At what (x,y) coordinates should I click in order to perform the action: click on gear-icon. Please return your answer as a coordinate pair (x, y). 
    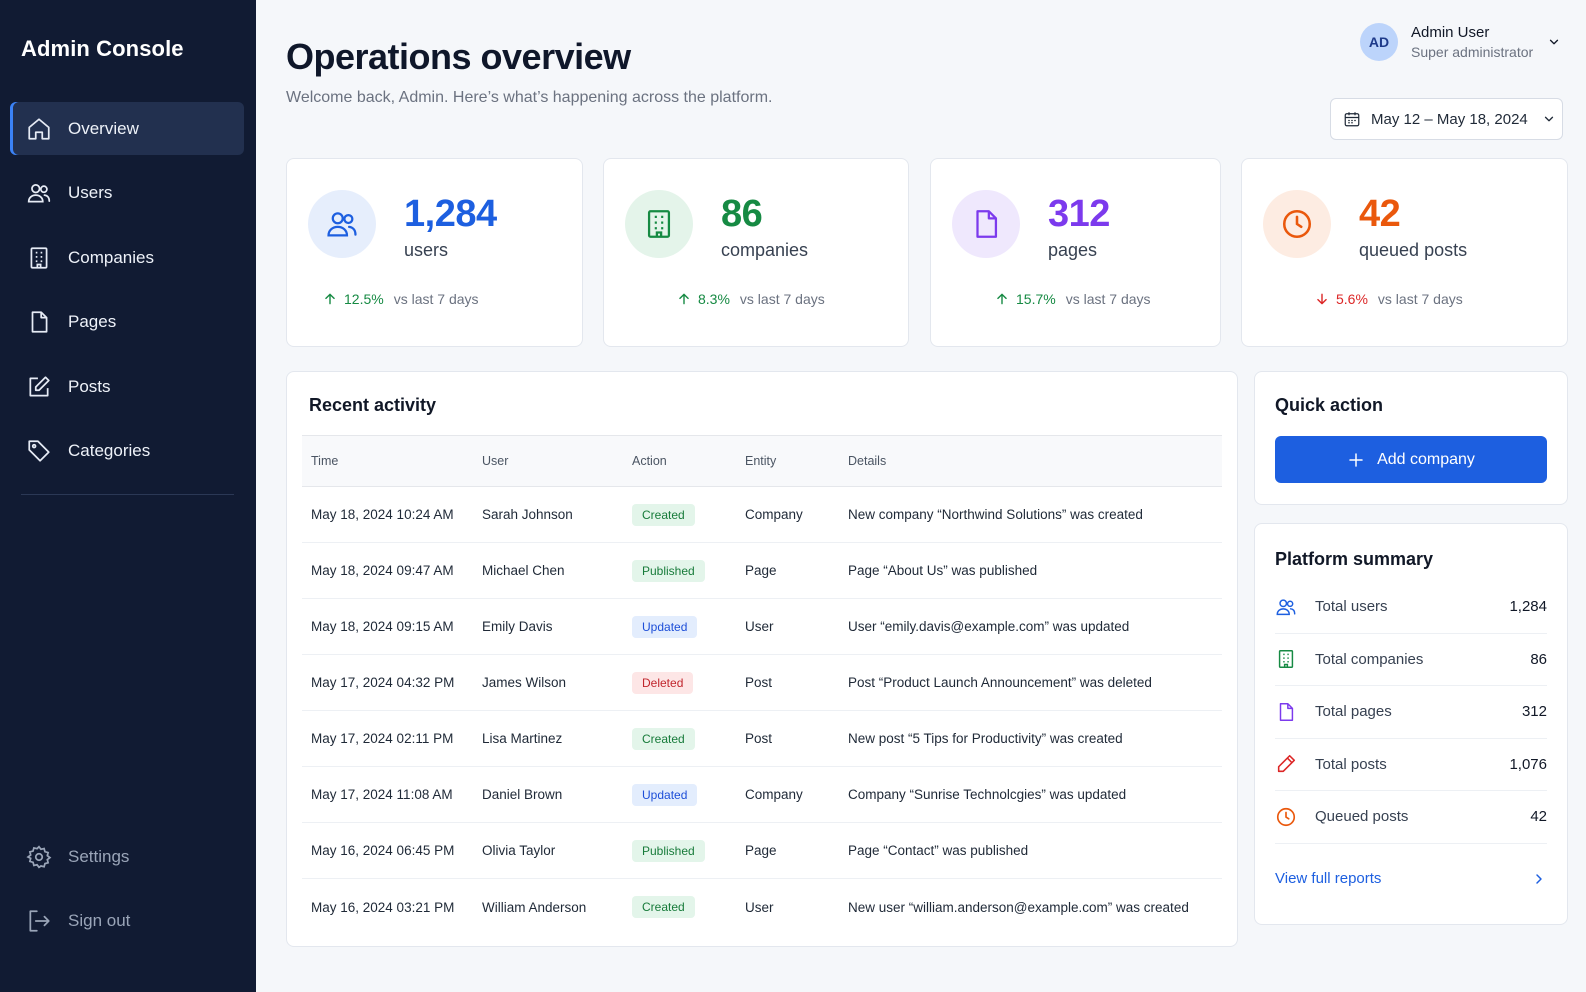
    Looking at the image, I should click on (39, 856).